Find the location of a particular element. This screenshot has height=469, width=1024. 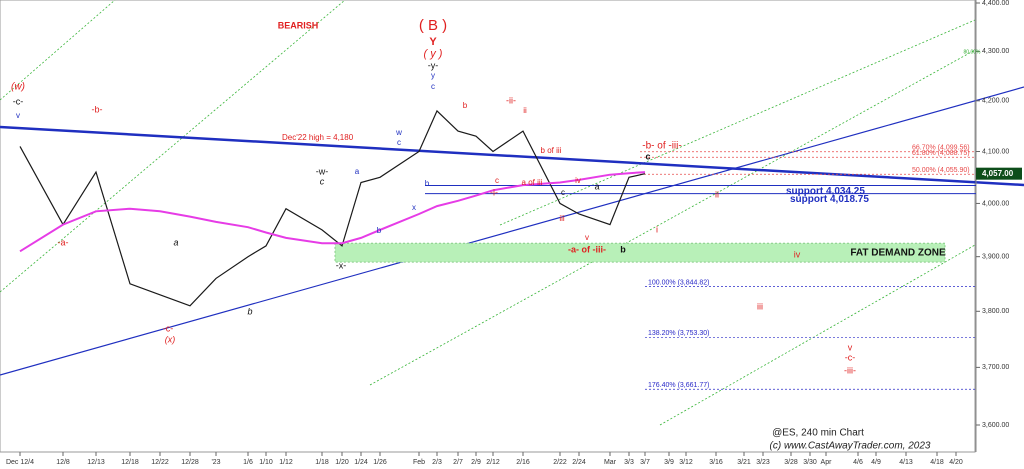

wave-label: @ES, 240 min Chart is located at coordinates (818, 433).